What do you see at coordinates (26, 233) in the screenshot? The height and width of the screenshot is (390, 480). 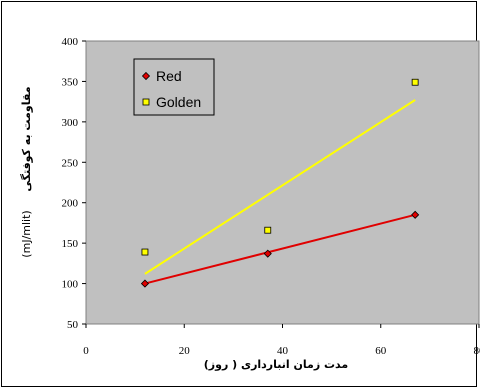 I see `y-axis-unit: (mJ/mlit)` at bounding box center [26, 233].